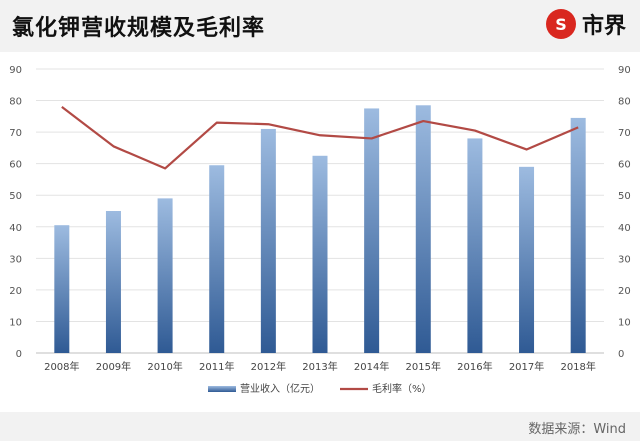 This screenshot has height=441, width=640. I want to click on logo-text: 市界, so click(603, 26).